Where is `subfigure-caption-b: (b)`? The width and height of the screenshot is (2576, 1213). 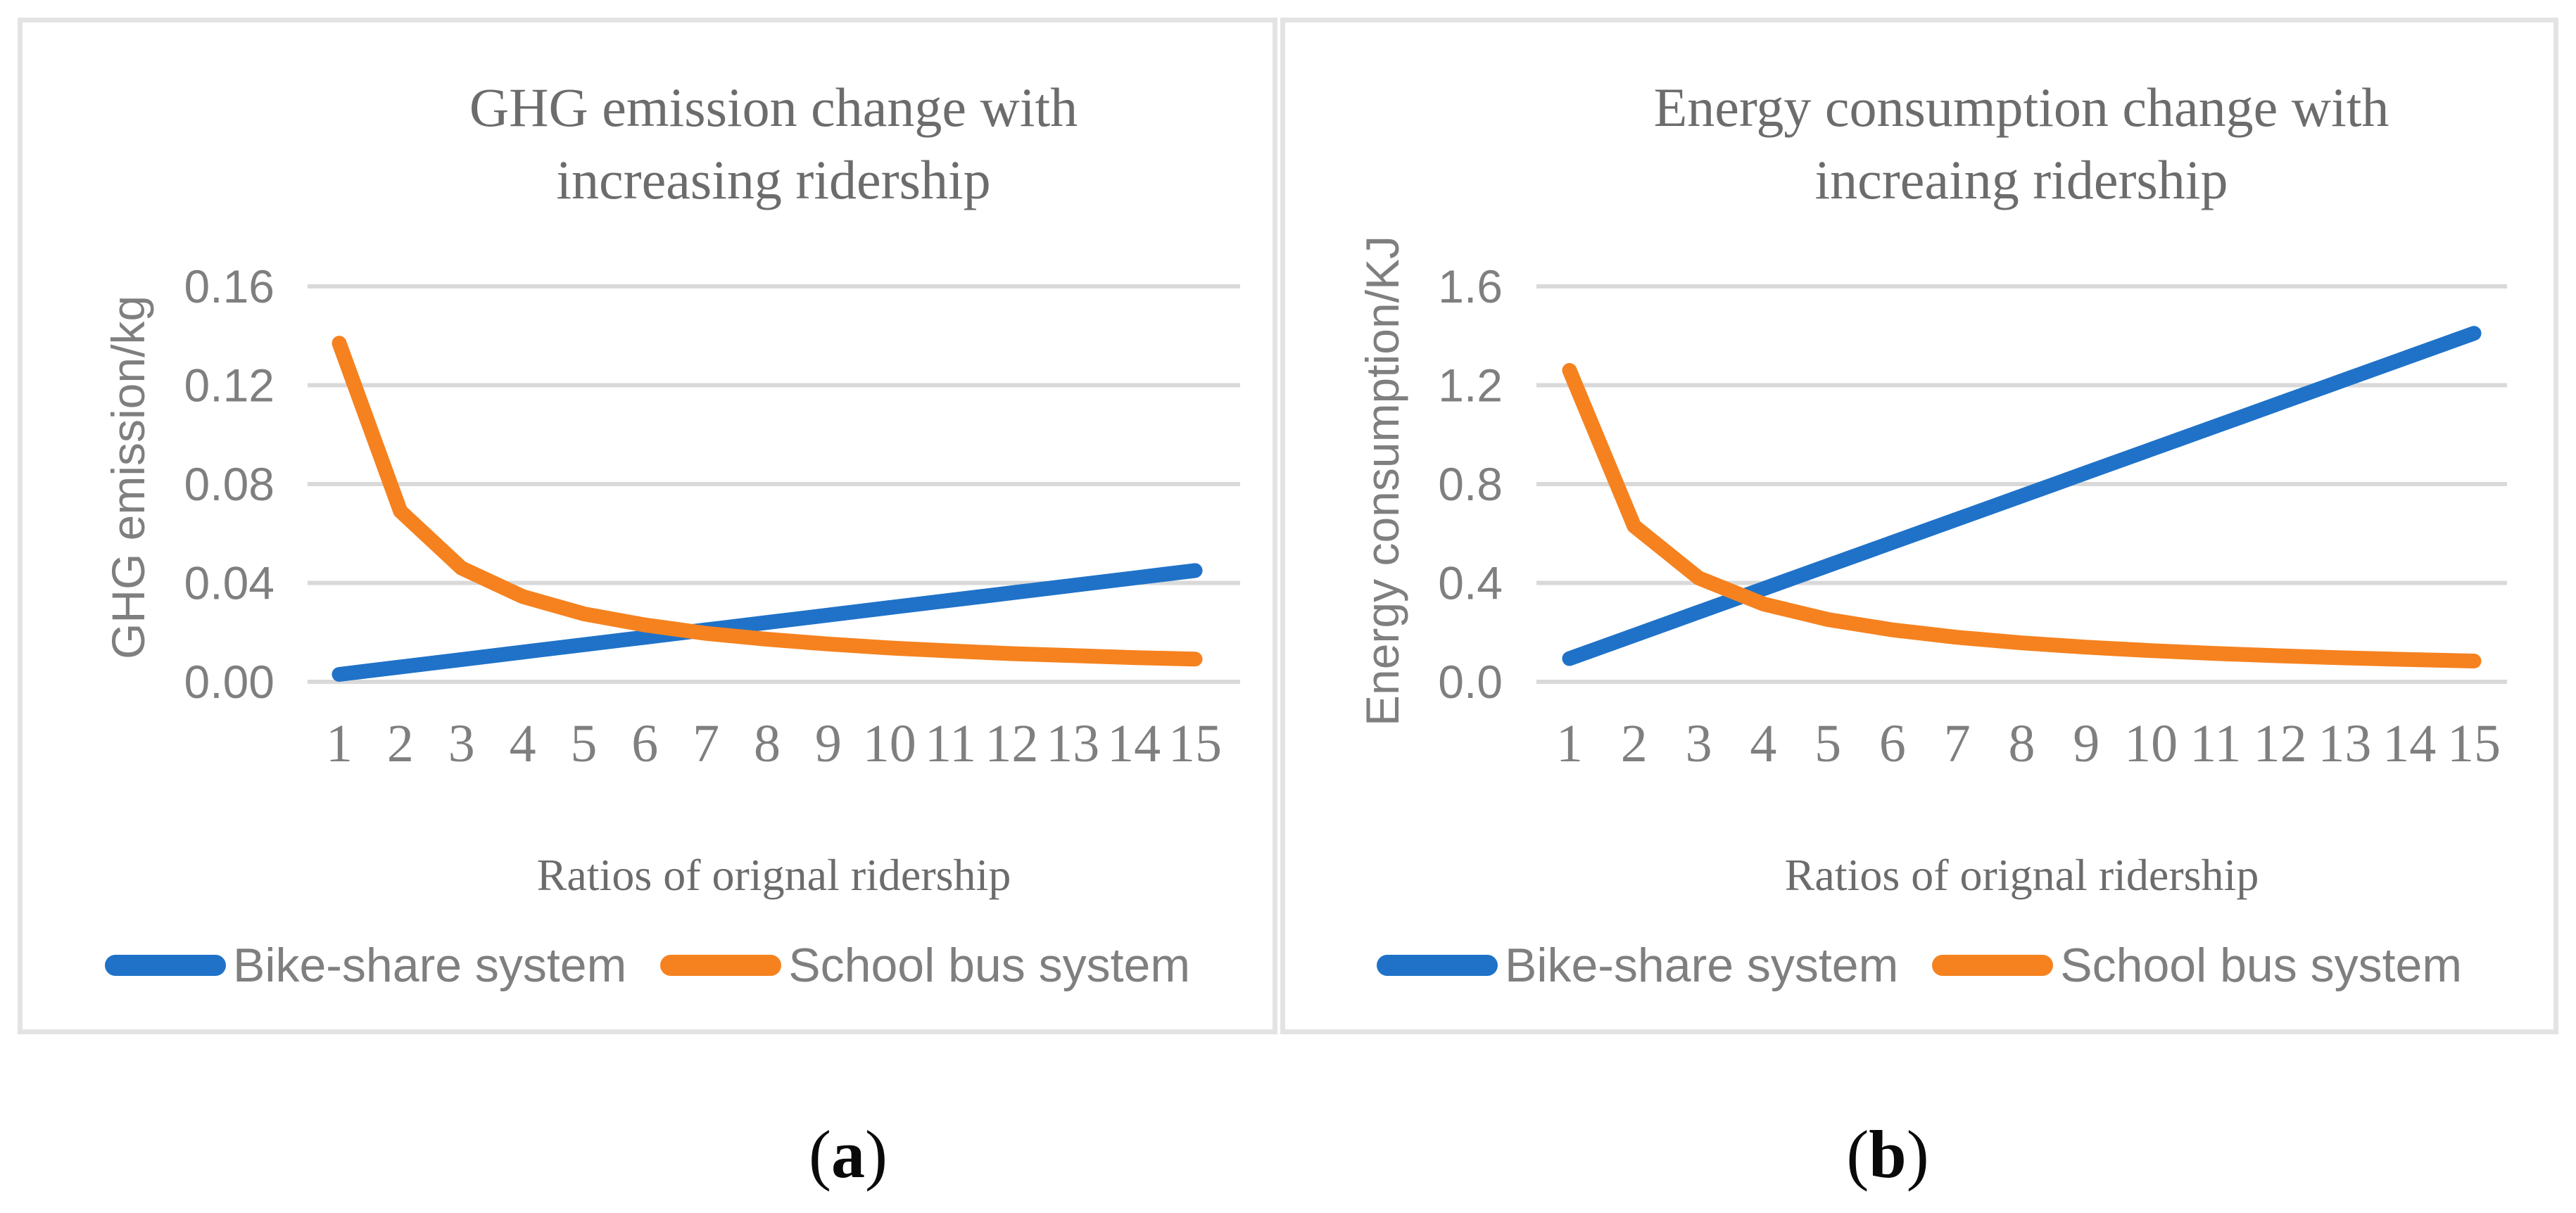
subfigure-caption-b: (b) is located at coordinates (1887, 1154).